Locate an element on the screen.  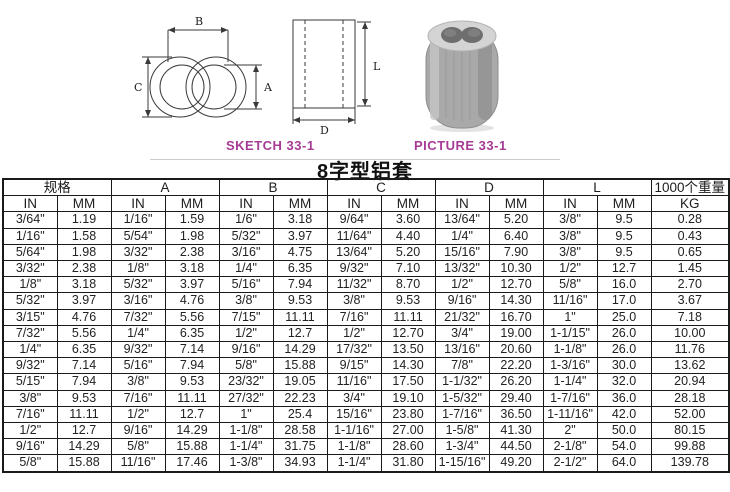
table-cell: 3/16" is located at coordinates (138, 301).